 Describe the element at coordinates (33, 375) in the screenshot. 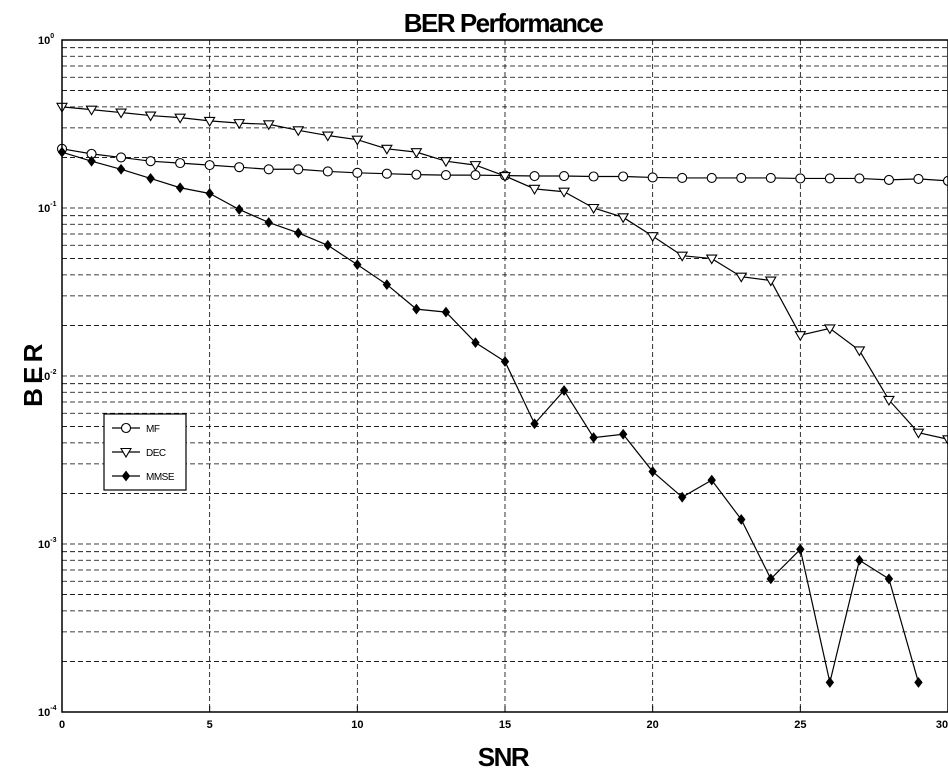

I see `y-axis-label: B E R` at that location.